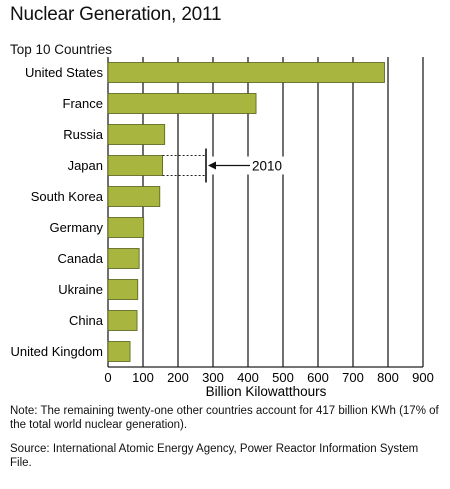 Image resolution: width=450 pixels, height=489 pixels. What do you see at coordinates (353, 377) in the screenshot?
I see `x-tick-label: 700` at bounding box center [353, 377].